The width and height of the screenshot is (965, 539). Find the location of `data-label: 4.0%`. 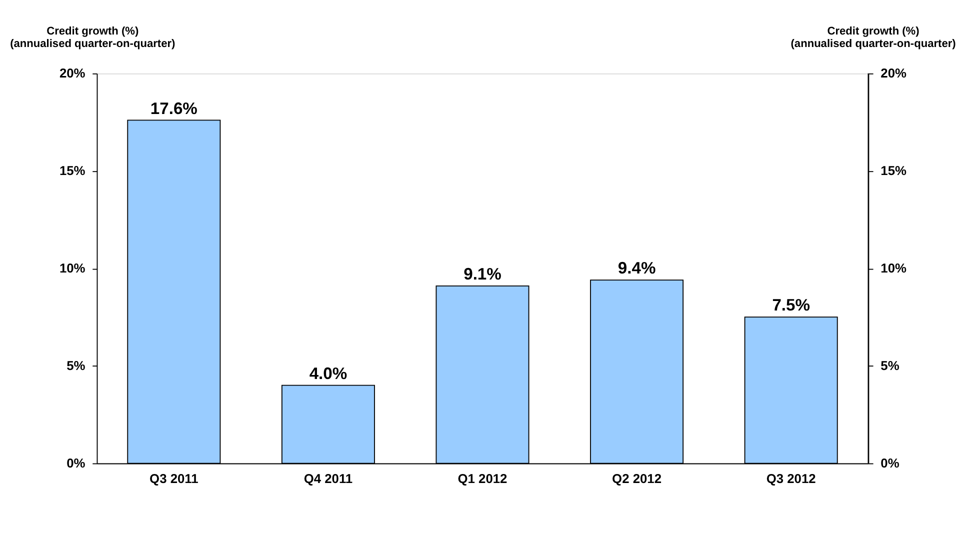

data-label: 4.0% is located at coordinates (328, 373).